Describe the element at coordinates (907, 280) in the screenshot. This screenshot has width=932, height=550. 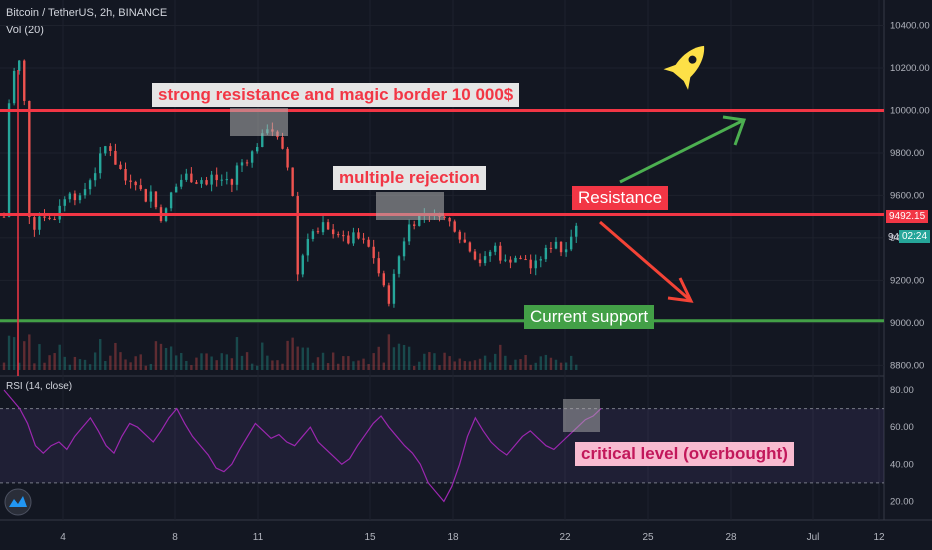
I see `price-tick-label: 9200.00` at that location.